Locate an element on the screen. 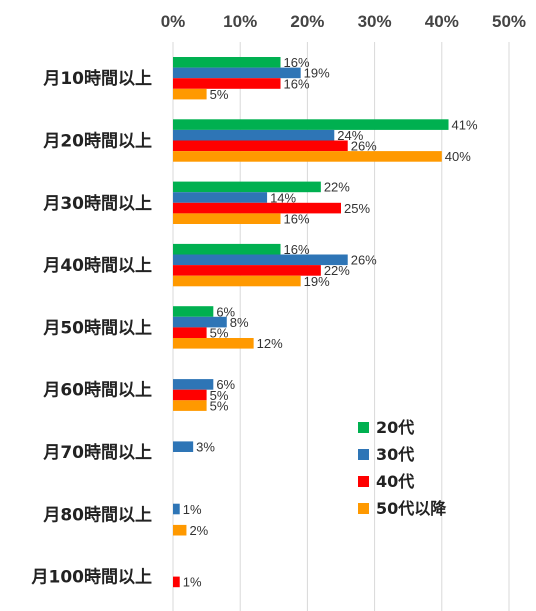 The height and width of the screenshot is (611, 536). legend-label: 20代 is located at coordinates (395, 427).